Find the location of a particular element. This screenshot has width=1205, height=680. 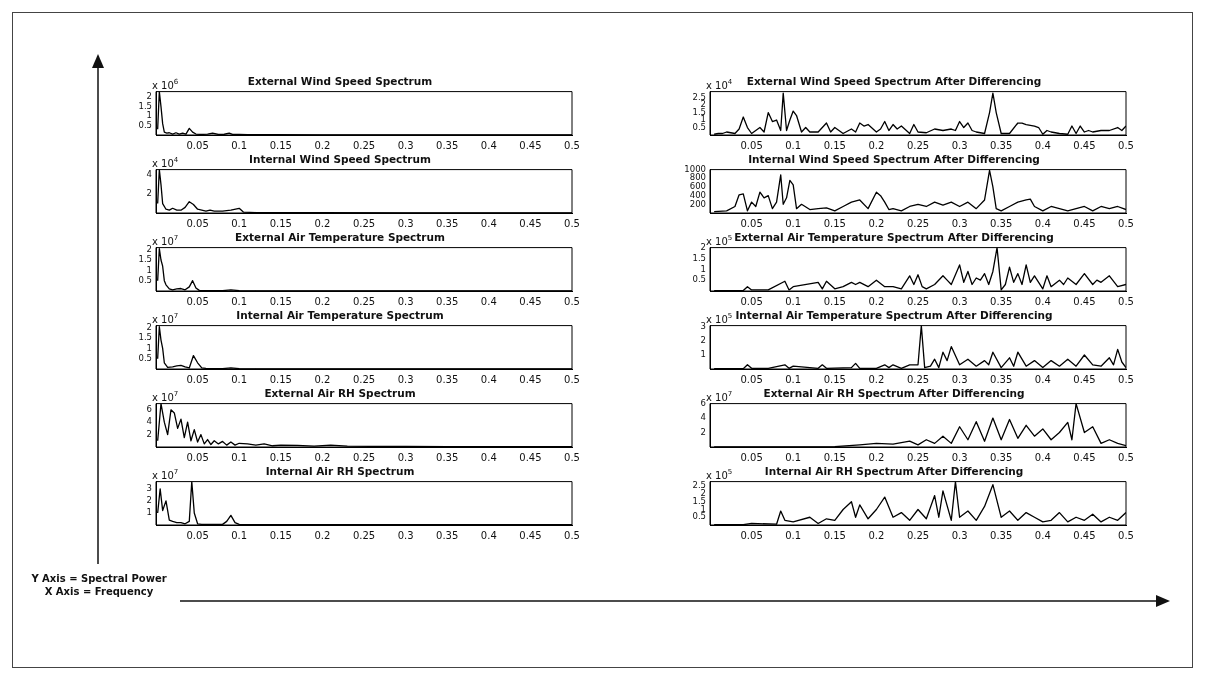

chart-title: External Air RH Spectrum is located at coordinates (340, 393).